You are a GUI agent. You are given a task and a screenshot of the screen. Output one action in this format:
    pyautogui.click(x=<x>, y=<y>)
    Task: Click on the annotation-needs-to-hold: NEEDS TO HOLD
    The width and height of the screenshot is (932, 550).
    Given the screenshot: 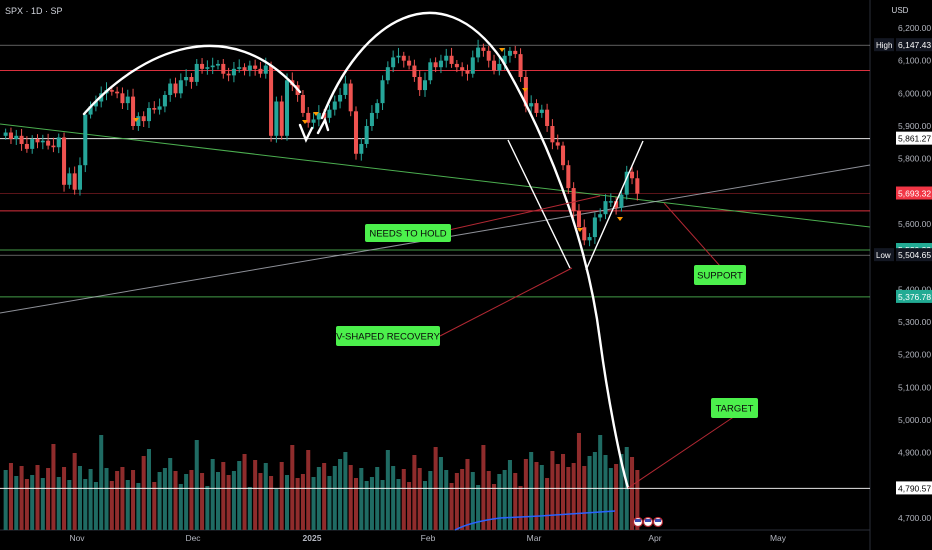 What is the action you would take?
    pyautogui.click(x=408, y=233)
    